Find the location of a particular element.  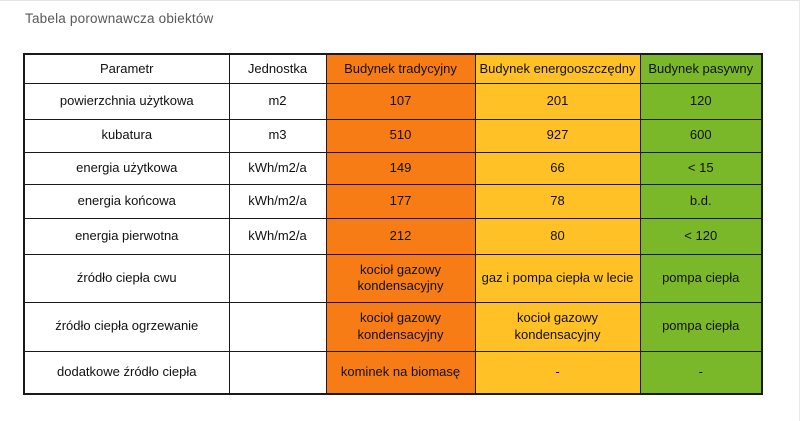

table-row: kubatura m3 510 927 600 is located at coordinates (393, 135).